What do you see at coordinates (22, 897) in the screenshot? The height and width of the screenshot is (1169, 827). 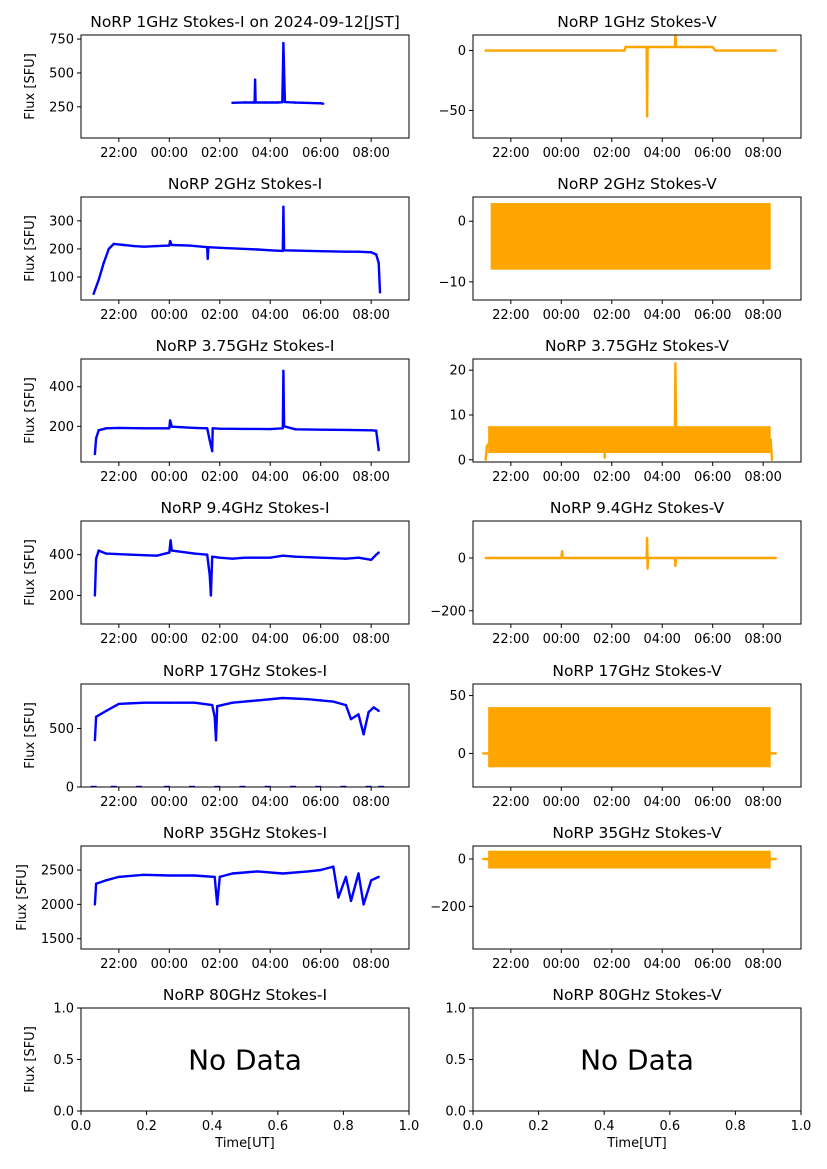 I see `y-axis-label: Flux [SFU]` at bounding box center [22, 897].